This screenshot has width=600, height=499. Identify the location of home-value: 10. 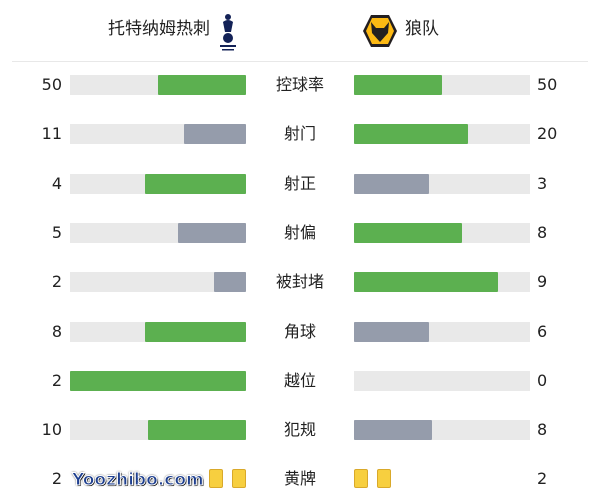
(51, 430).